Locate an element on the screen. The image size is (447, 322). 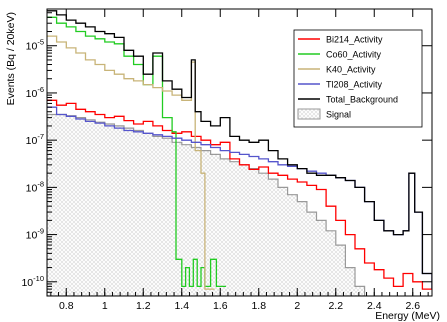
x-tick-label: 2.2 is located at coordinates (335, 306).